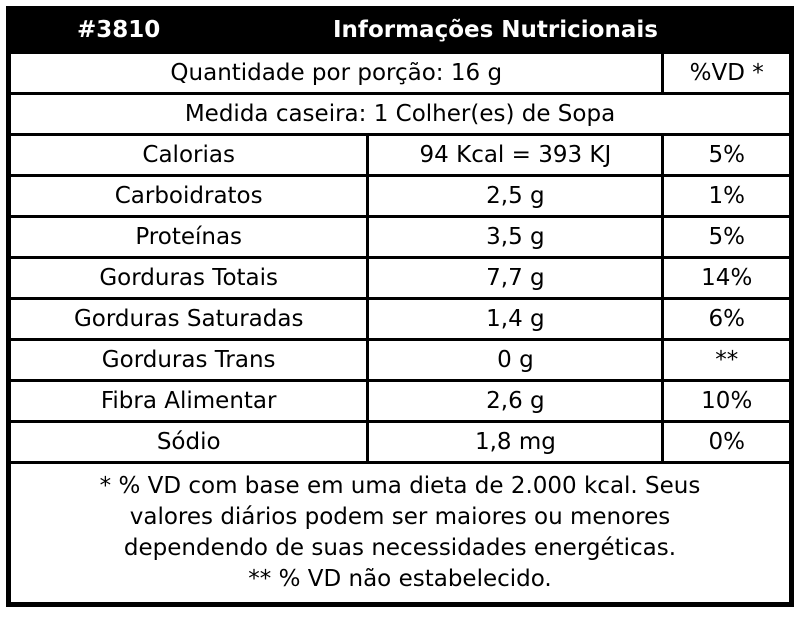  I want to click on nutrient-dv: **, so click(727, 360).